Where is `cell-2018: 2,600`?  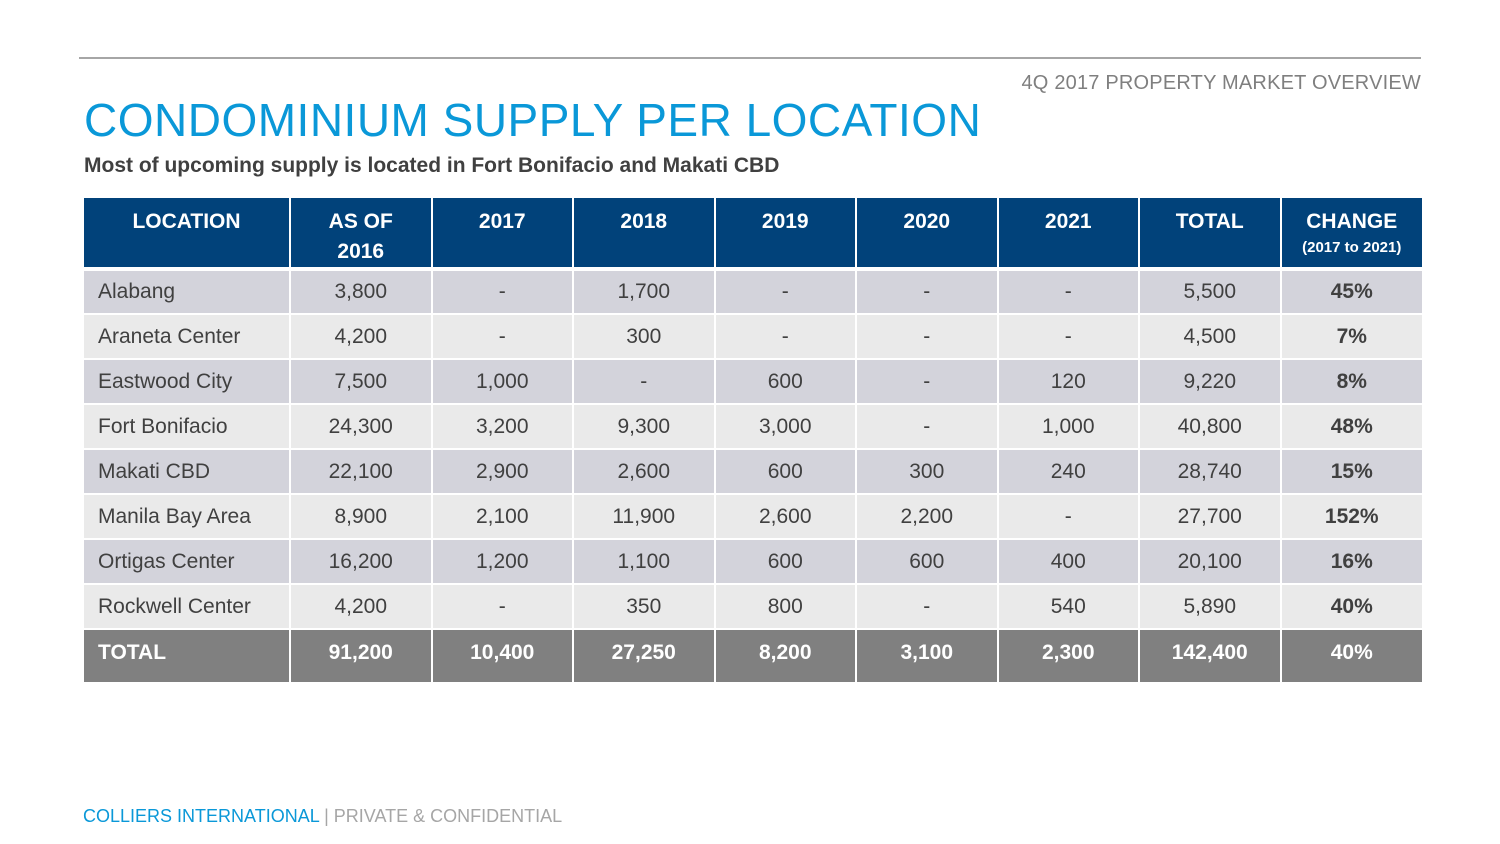 cell-2018: 2,600 is located at coordinates (644, 472).